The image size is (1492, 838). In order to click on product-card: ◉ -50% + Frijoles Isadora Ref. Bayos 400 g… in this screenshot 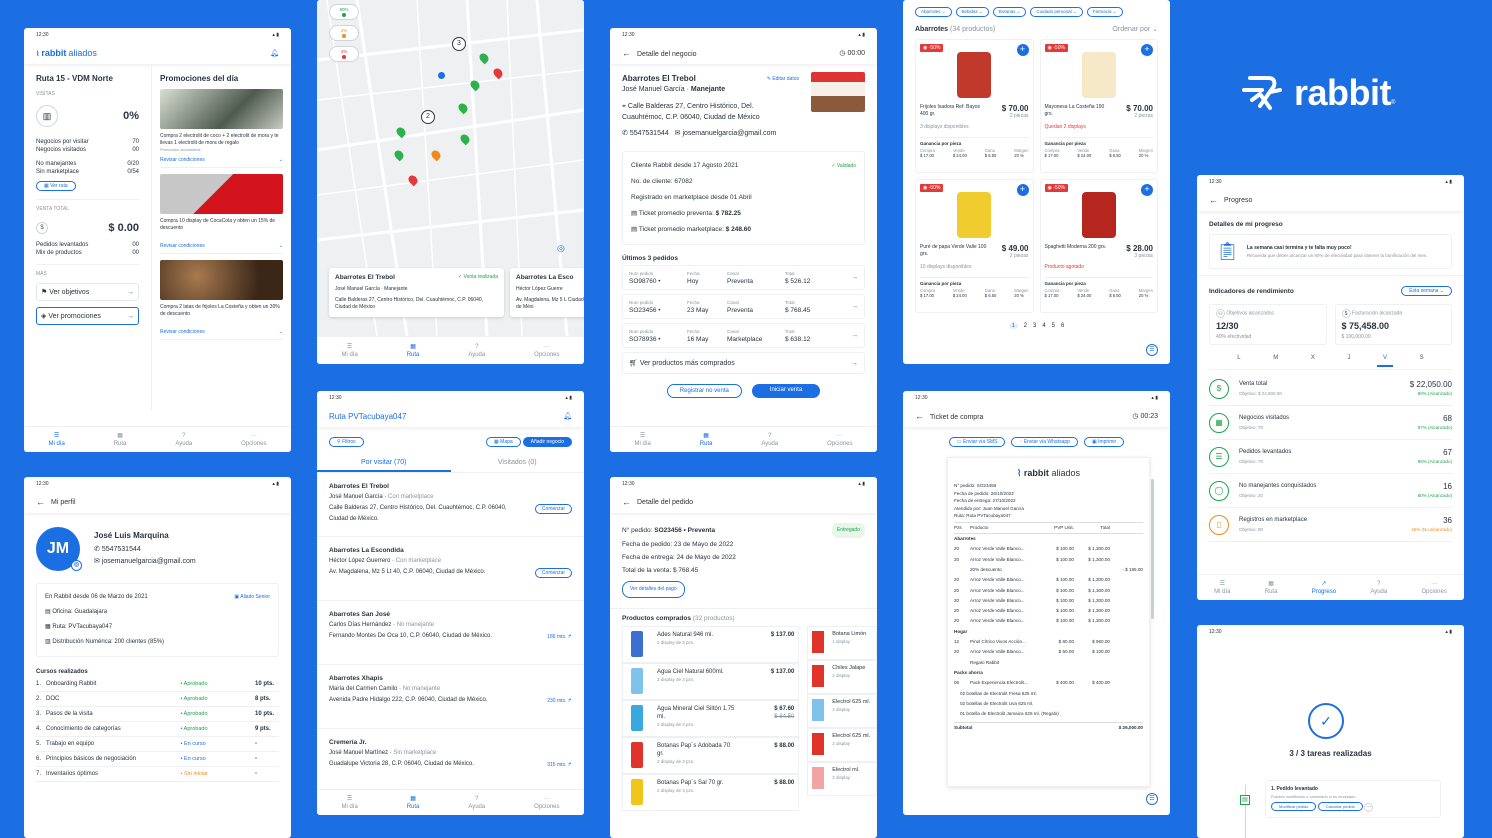, I will do `click(974, 106)`.